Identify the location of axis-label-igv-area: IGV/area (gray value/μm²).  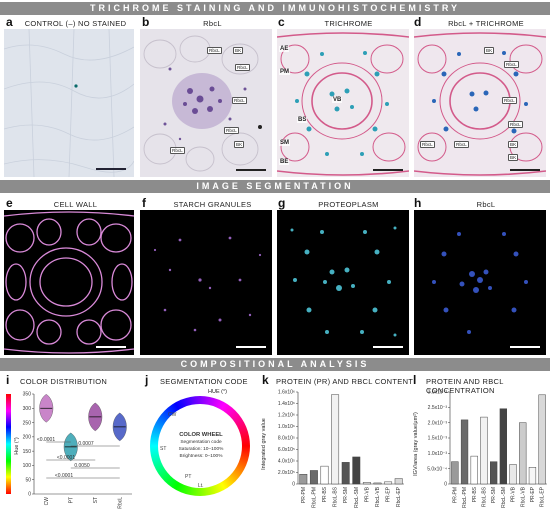
(416, 444).